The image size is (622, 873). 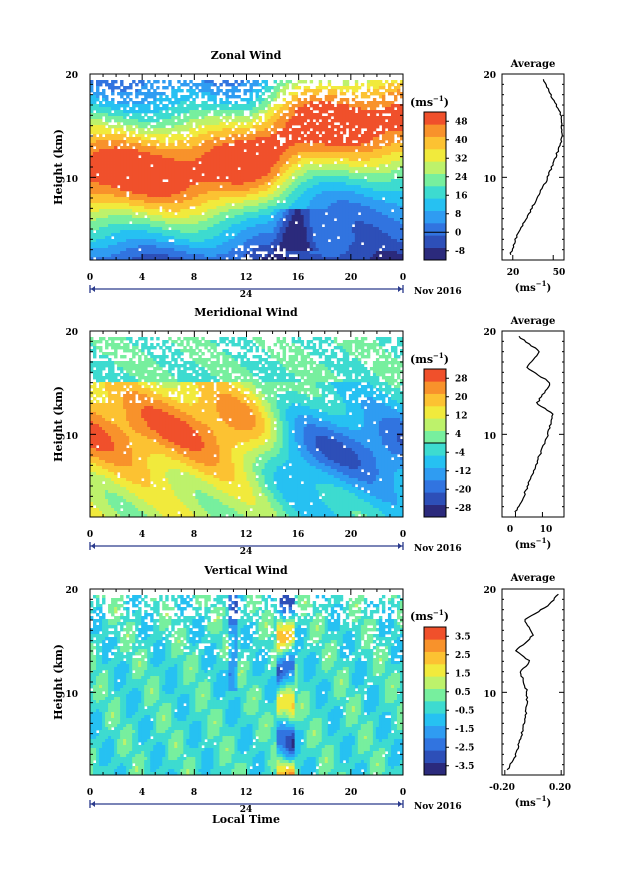 What do you see at coordinates (461, 196) in the screenshot?
I see `colorbar-tick-label: 16` at bounding box center [461, 196].